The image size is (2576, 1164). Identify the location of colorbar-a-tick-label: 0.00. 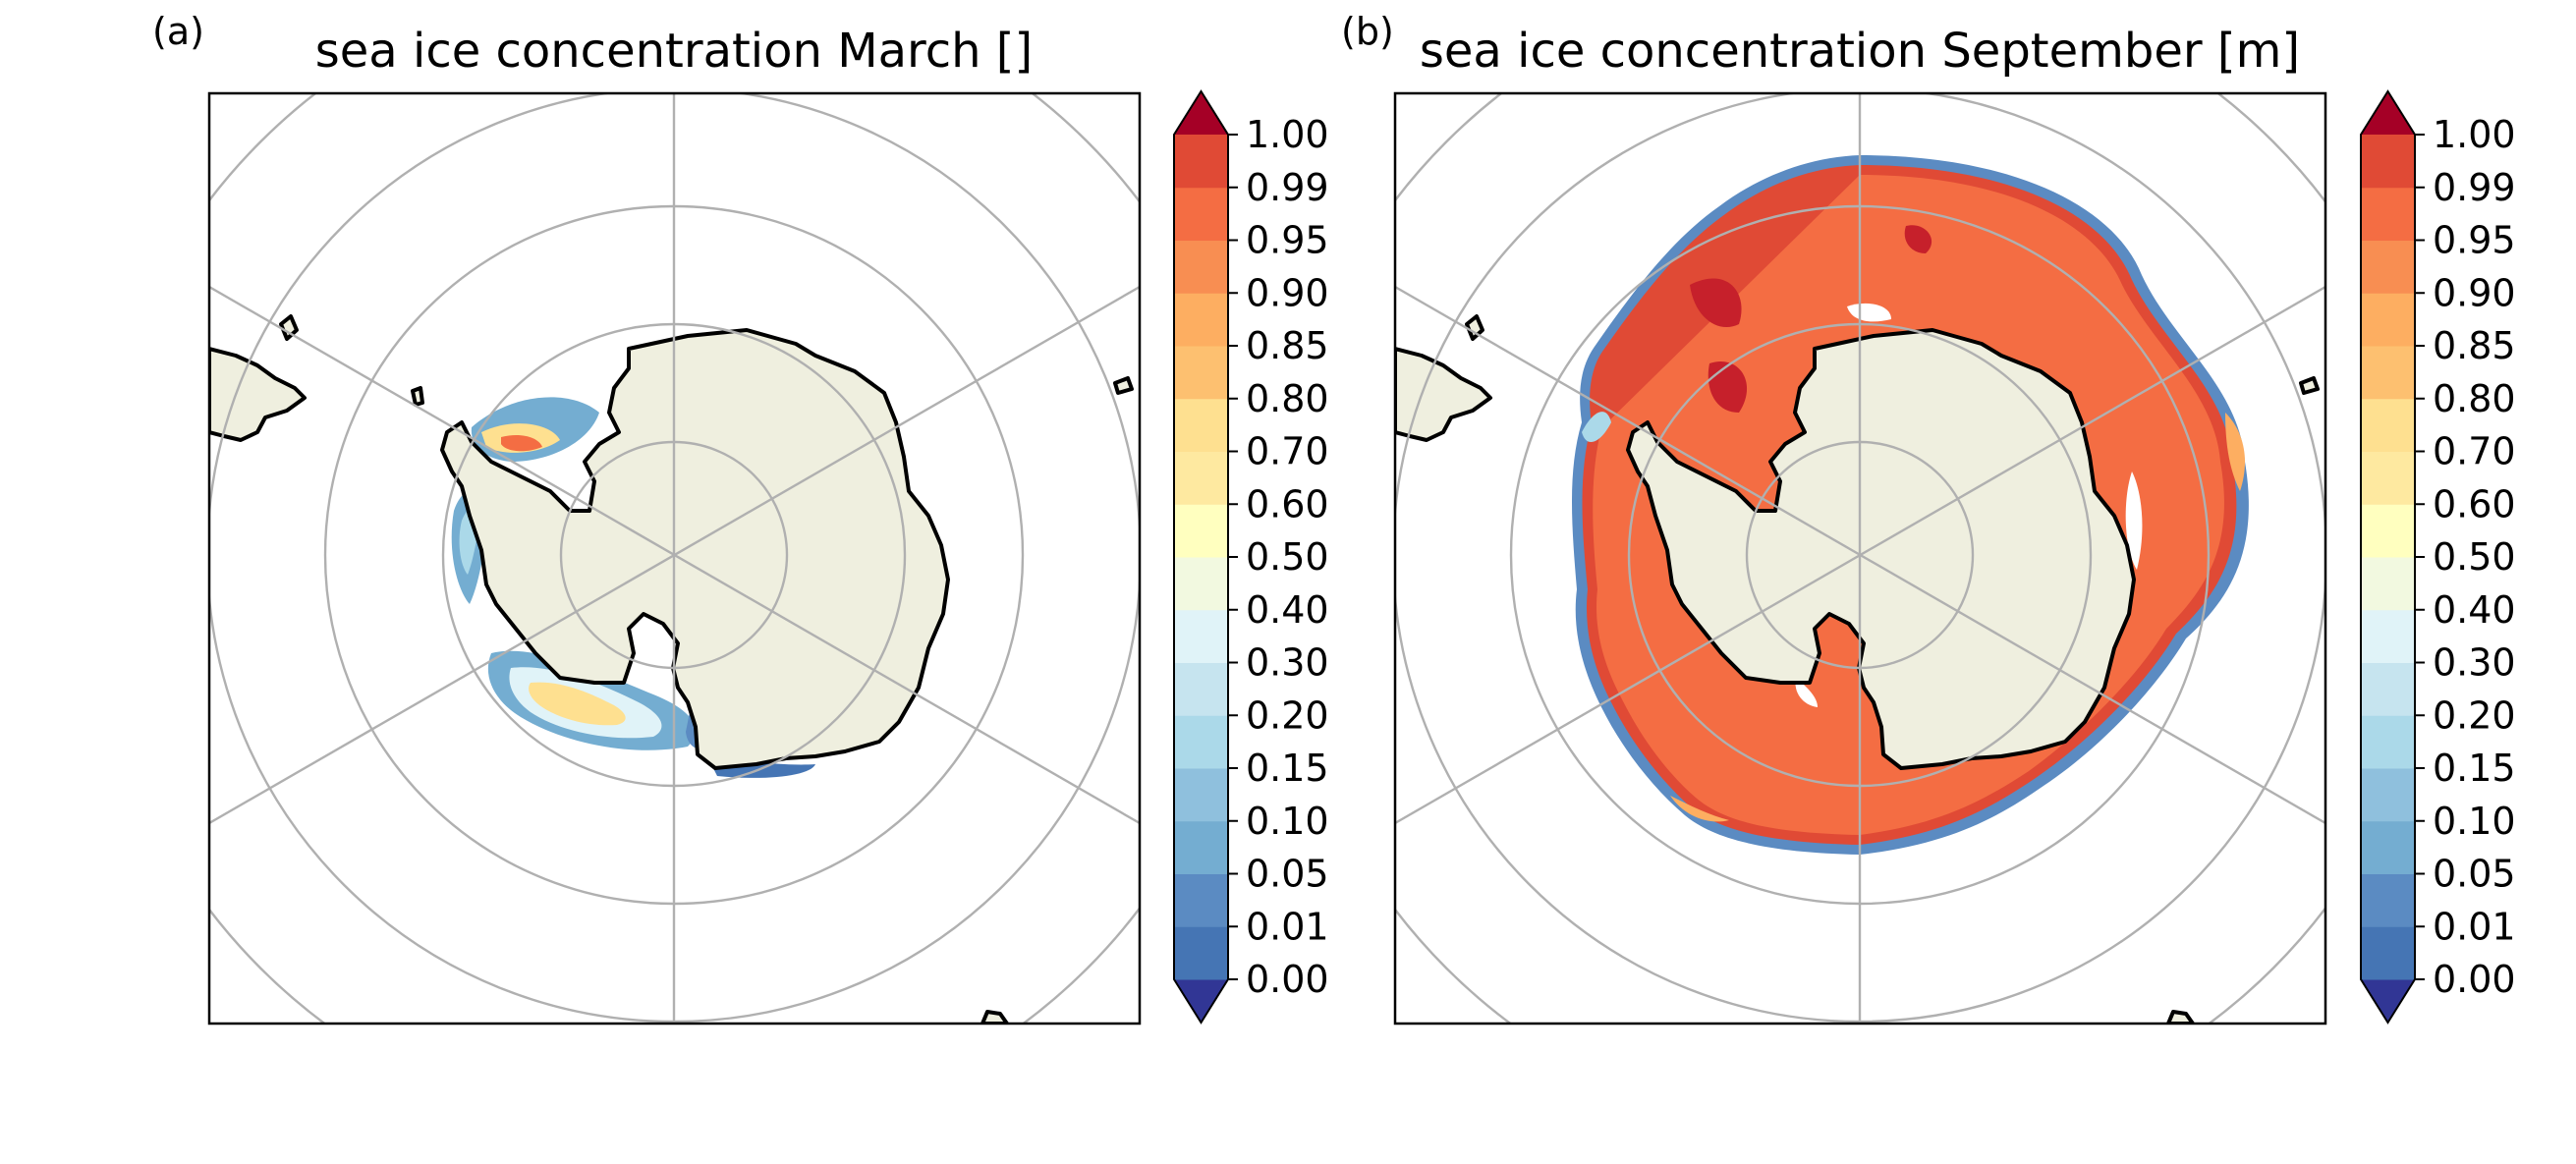
(1287, 979).